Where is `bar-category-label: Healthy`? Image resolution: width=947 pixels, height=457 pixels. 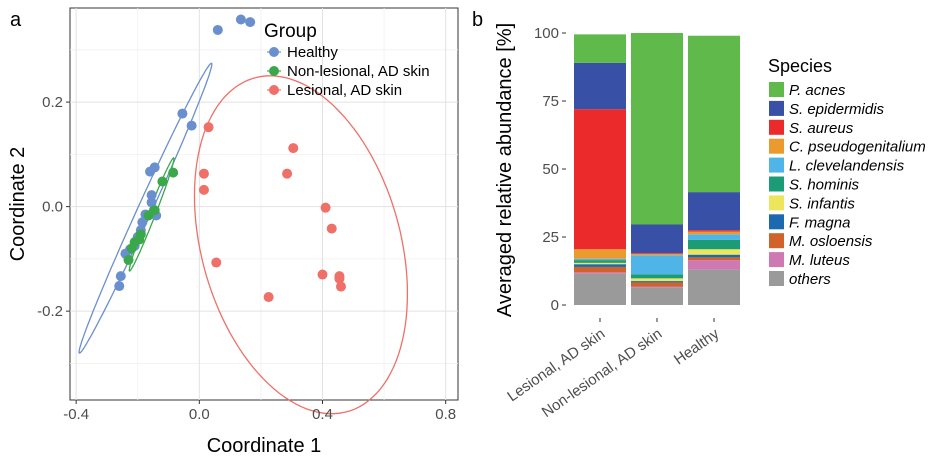 bar-category-label: Healthy is located at coordinates (697, 346).